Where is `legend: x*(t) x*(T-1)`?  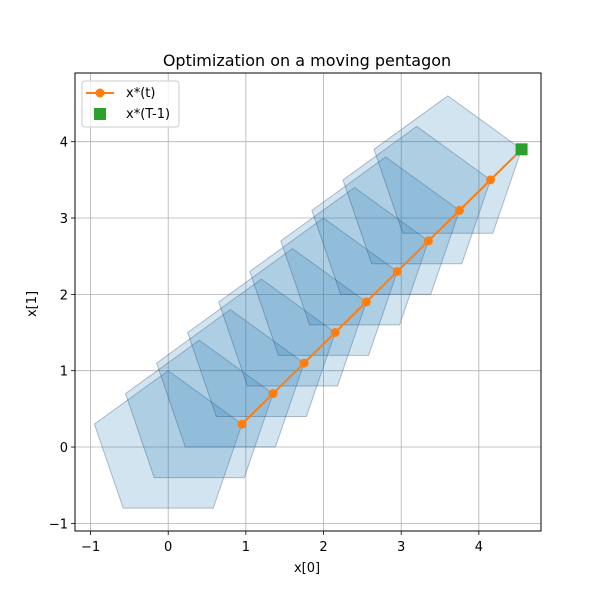
legend: x*(t) x*(T-1) is located at coordinates (130, 104).